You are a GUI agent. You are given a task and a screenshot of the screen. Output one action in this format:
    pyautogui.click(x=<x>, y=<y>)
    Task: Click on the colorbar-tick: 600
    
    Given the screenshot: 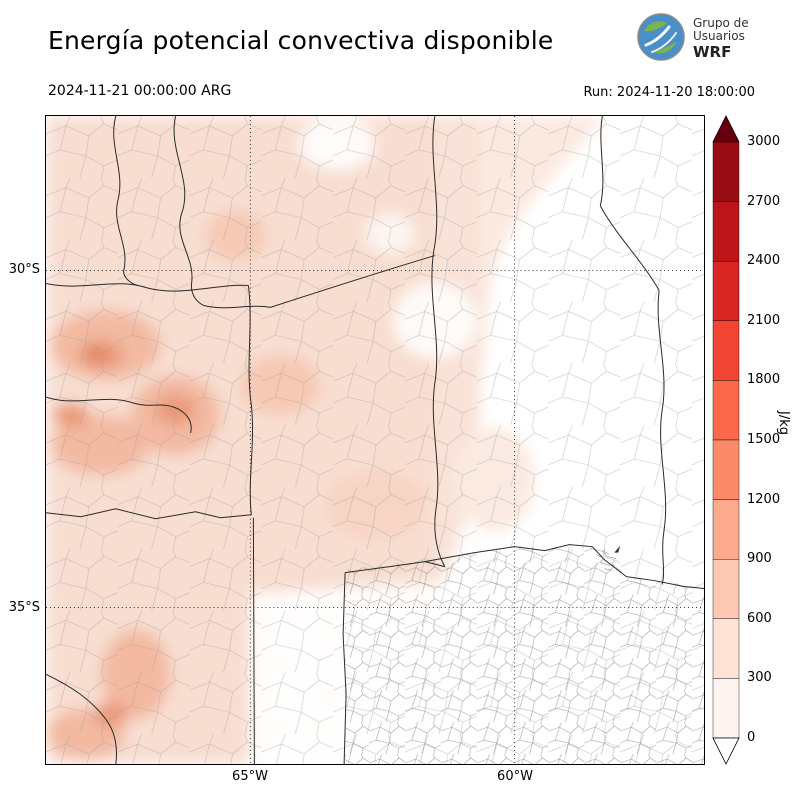 What is the action you would take?
    pyautogui.click(x=759, y=618)
    